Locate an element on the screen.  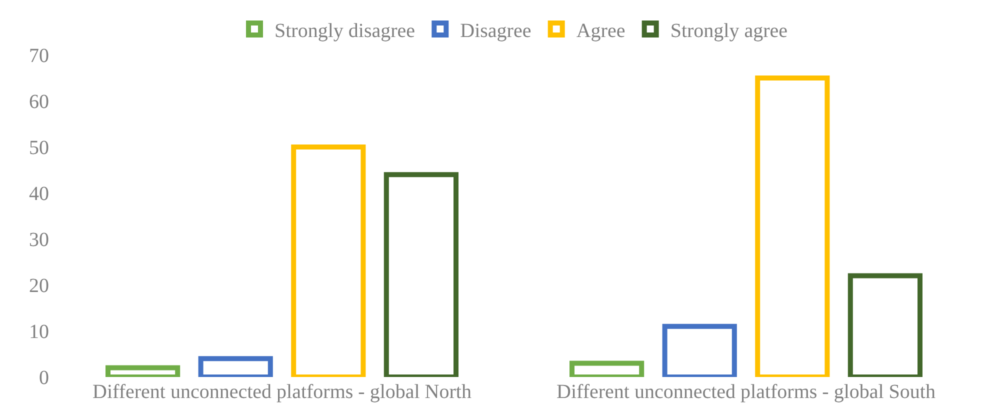
x-tick-label: Different unconnected platforms - global North is located at coordinates (282, 392).